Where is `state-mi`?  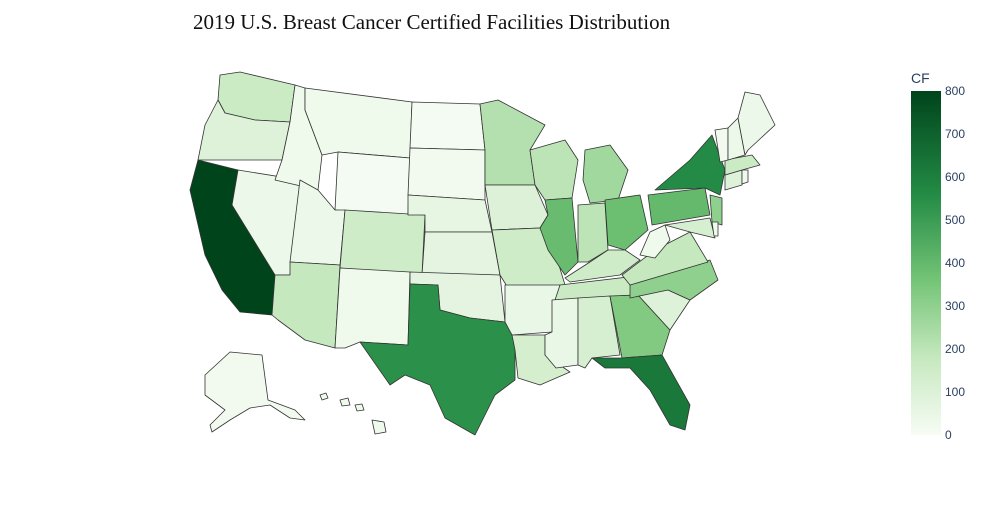 state-mi is located at coordinates (605, 174).